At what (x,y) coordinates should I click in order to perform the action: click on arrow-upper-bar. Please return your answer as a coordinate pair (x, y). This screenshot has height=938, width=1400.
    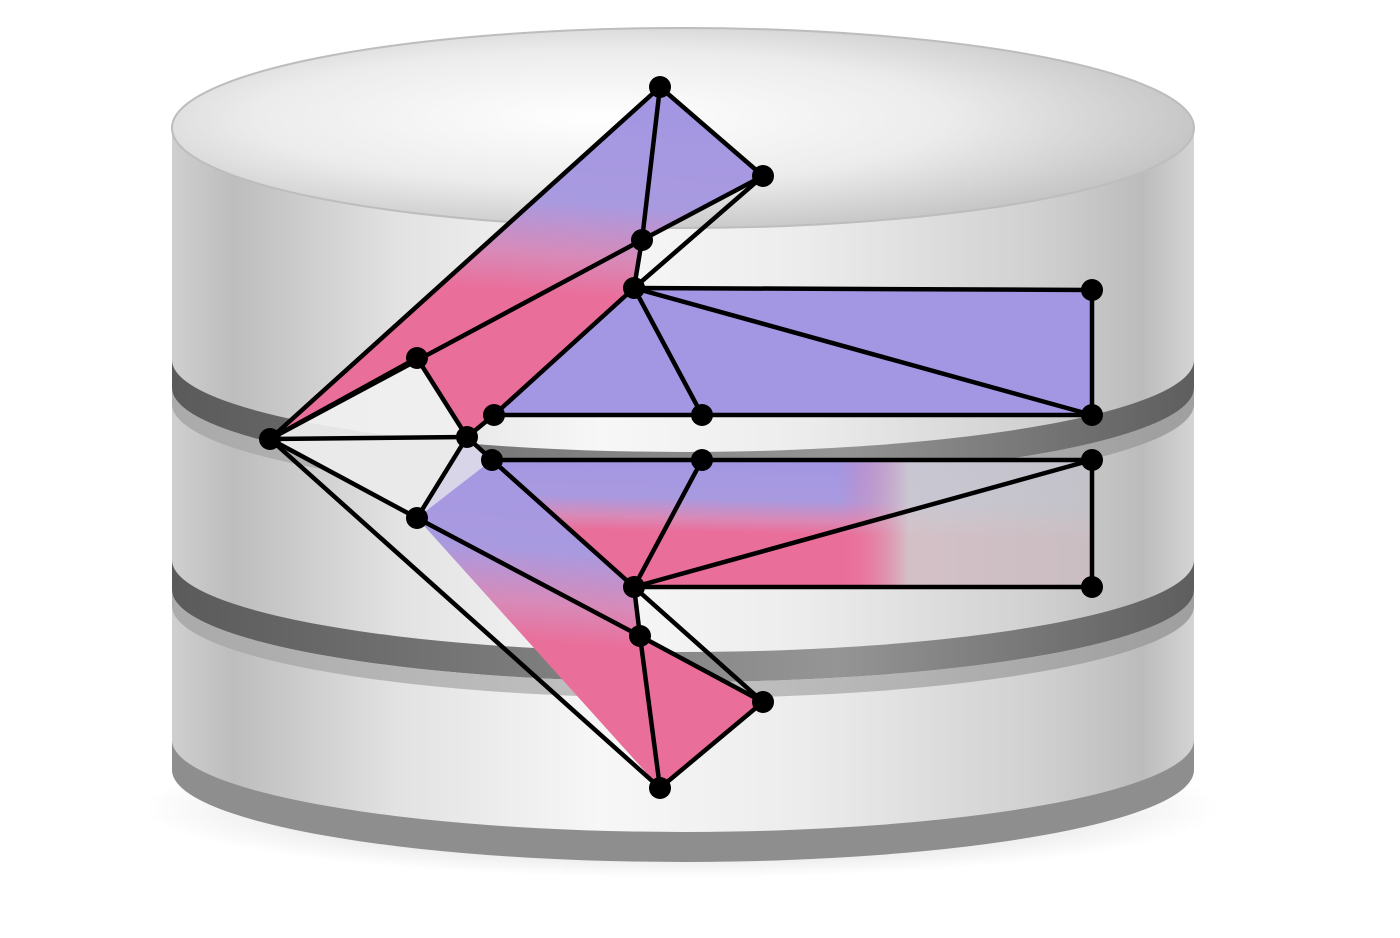
    Looking at the image, I should click on (793, 351).